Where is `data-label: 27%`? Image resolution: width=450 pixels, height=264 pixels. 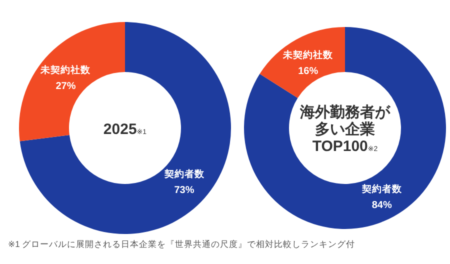 data-label: 27% is located at coordinates (66, 86).